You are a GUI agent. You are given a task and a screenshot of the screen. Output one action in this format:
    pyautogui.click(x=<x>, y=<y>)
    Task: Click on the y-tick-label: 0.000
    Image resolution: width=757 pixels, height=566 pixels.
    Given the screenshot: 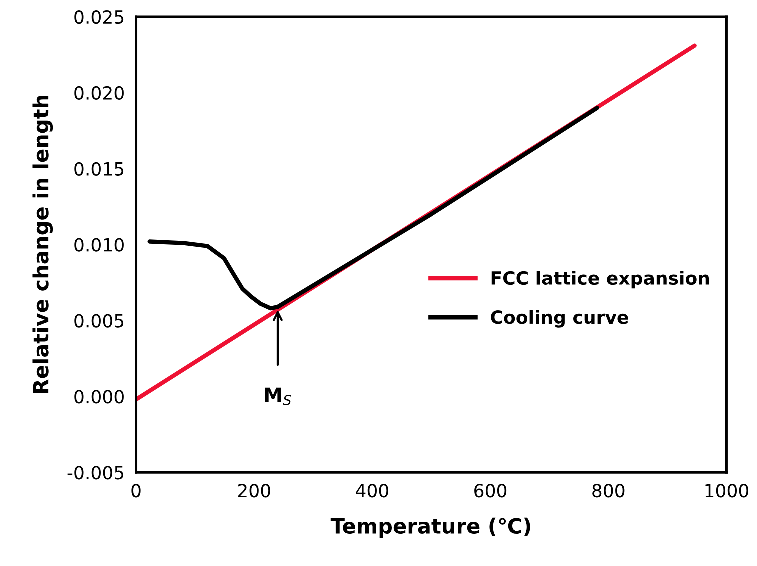 What is the action you would take?
    pyautogui.click(x=99, y=397)
    